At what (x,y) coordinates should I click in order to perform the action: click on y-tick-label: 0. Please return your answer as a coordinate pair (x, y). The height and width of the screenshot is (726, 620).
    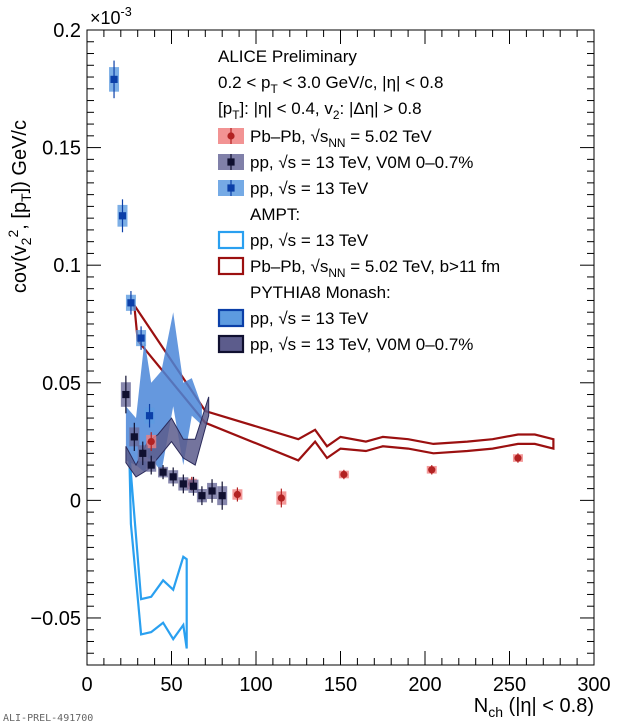
    Looking at the image, I should click on (75, 501).